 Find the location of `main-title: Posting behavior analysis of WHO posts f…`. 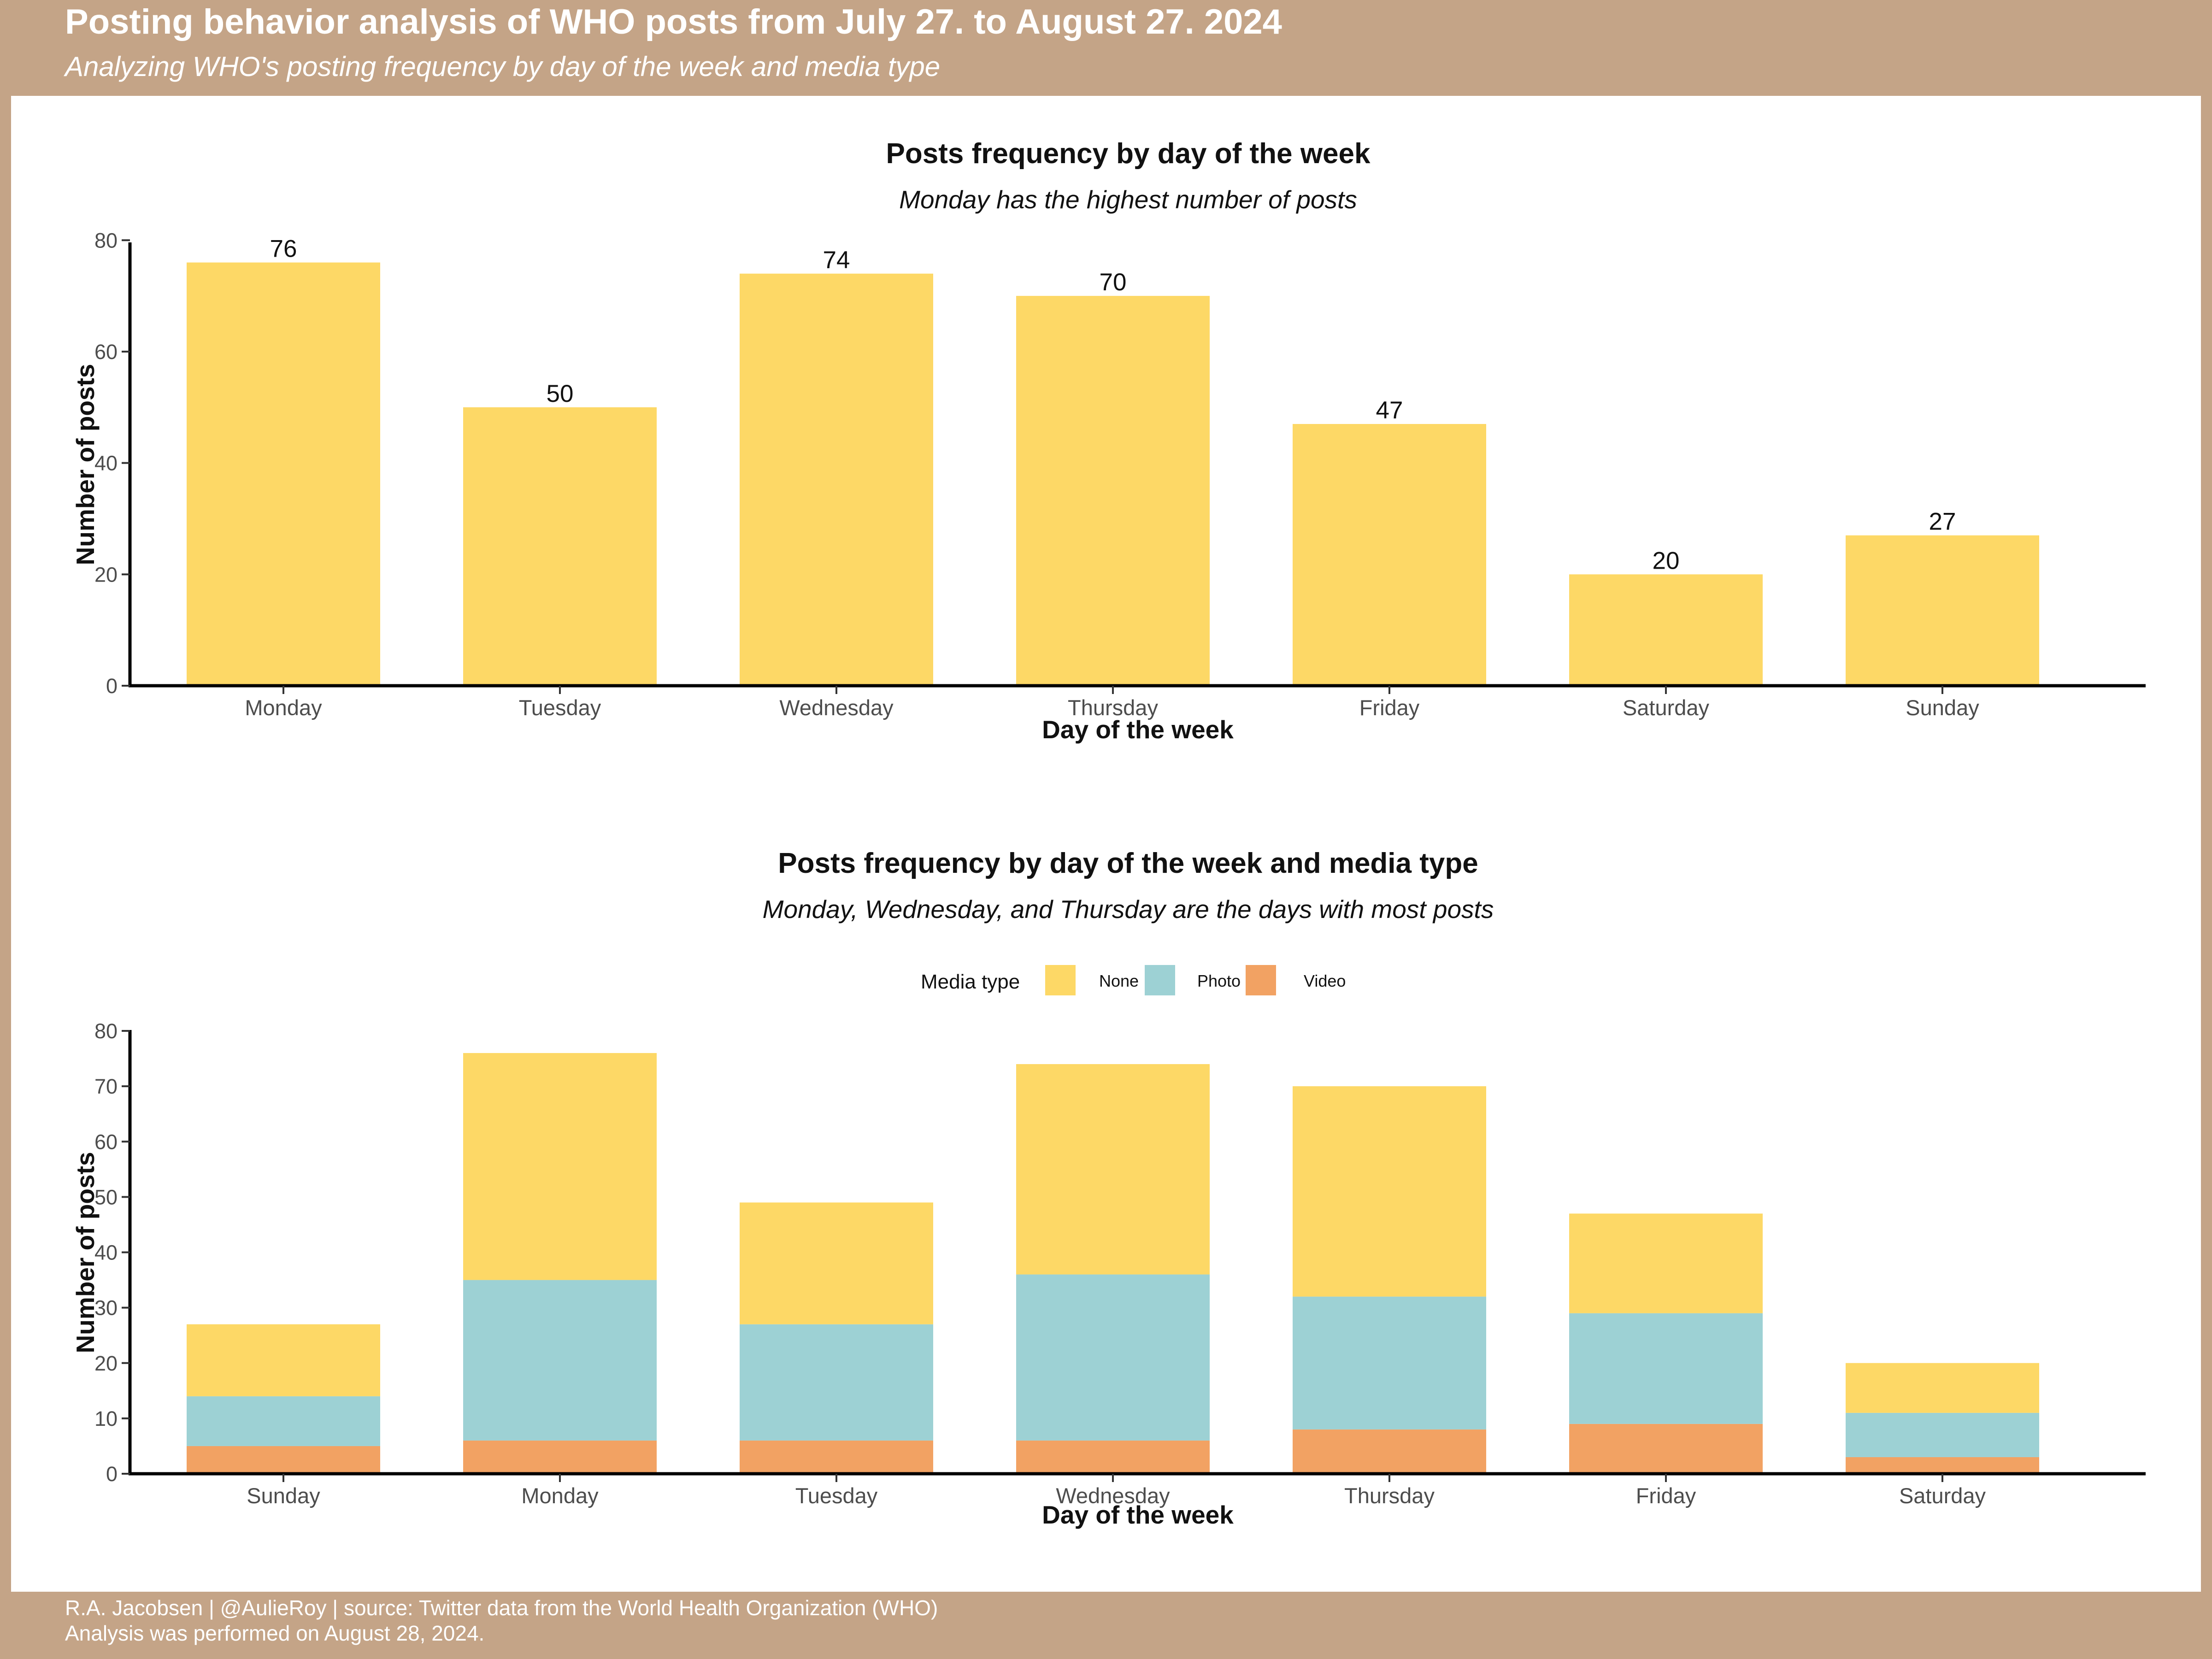

main-title: Posting behavior analysis of WHO posts f… is located at coordinates (673, 21).